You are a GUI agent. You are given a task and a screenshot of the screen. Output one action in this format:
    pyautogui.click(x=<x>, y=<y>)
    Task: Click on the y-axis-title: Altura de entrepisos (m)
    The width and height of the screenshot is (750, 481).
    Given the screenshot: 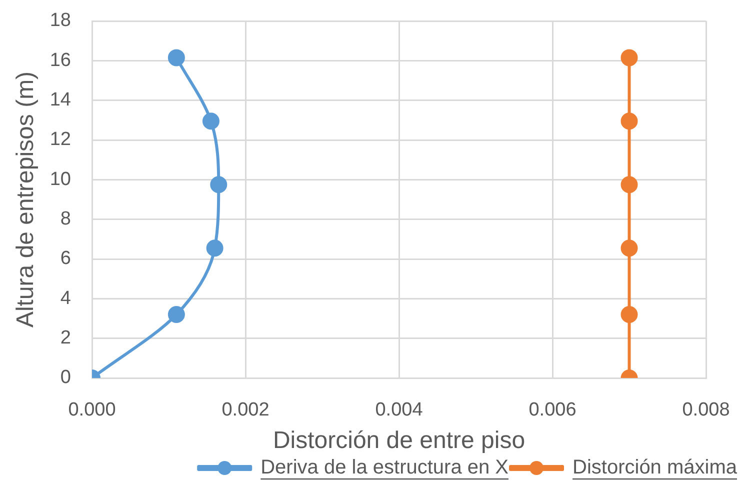 What is the action you would take?
    pyautogui.click(x=26, y=199)
    